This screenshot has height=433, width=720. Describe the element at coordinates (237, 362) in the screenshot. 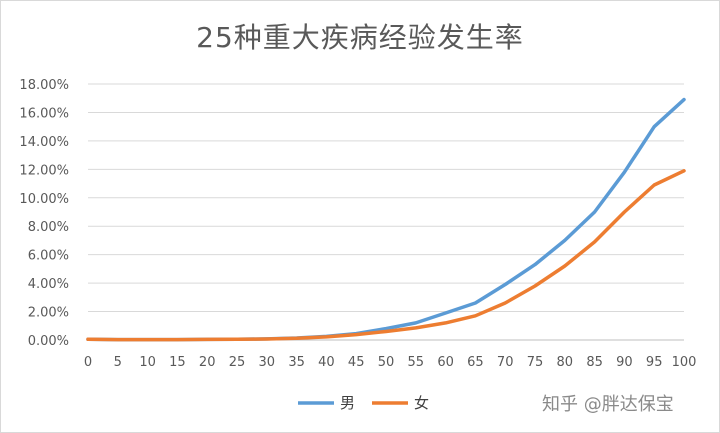

I see `x-tick-label: 25` at that location.